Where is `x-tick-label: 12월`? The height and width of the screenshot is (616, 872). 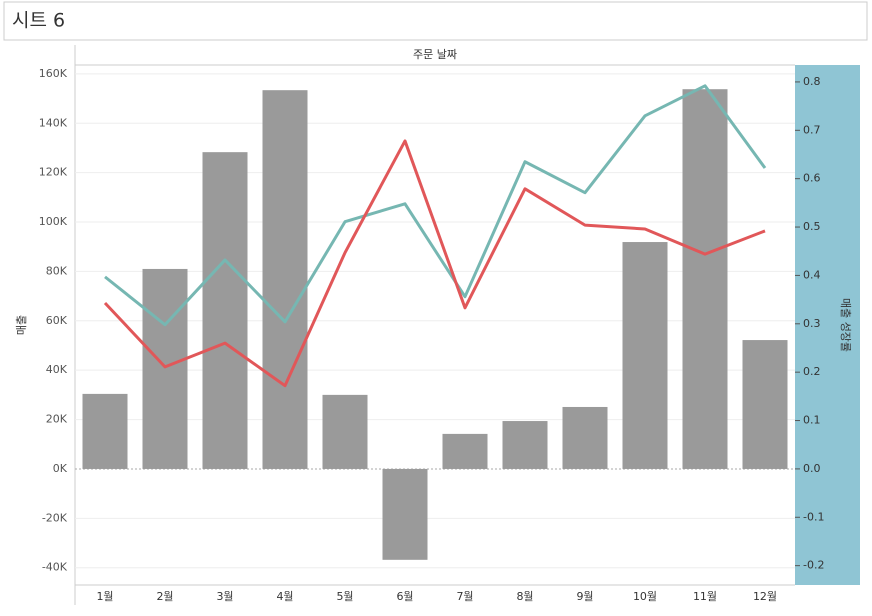
x-tick-label: 12월 is located at coordinates (765, 596).